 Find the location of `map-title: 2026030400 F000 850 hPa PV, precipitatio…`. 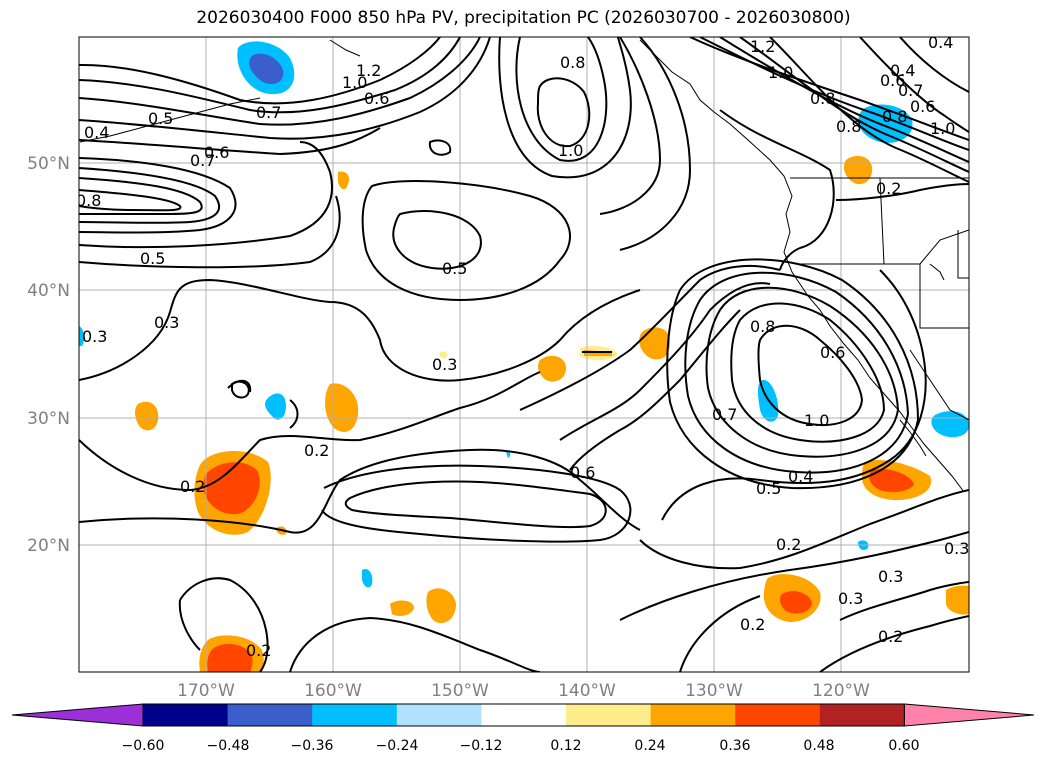

map-title: 2026030400 F000 850 hPa PV, precipitatio… is located at coordinates (523, 18).